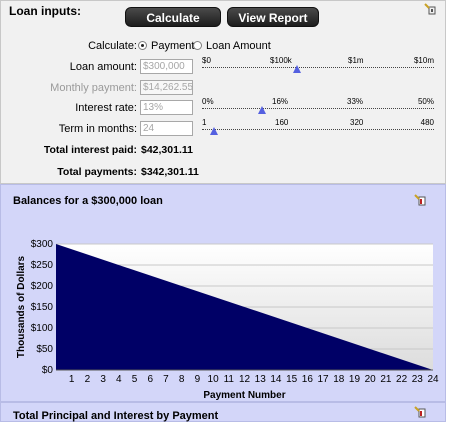 The width and height of the screenshot is (450, 422). What do you see at coordinates (97, 129) in the screenshot?
I see `term-label: Term in months:` at bounding box center [97, 129].